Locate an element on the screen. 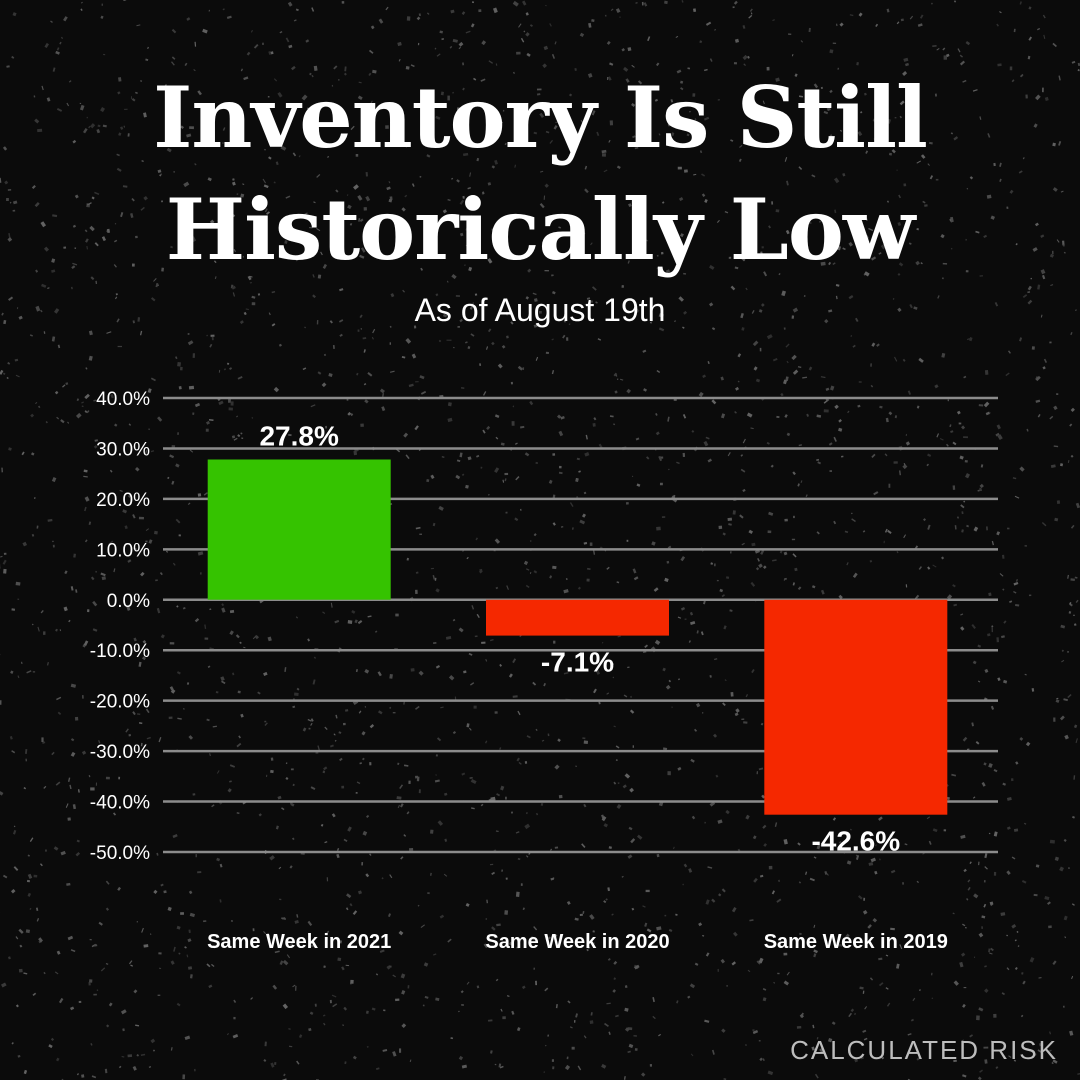 This screenshot has width=1080, height=1080. title-line-2: Historically Low is located at coordinates (540, 229).